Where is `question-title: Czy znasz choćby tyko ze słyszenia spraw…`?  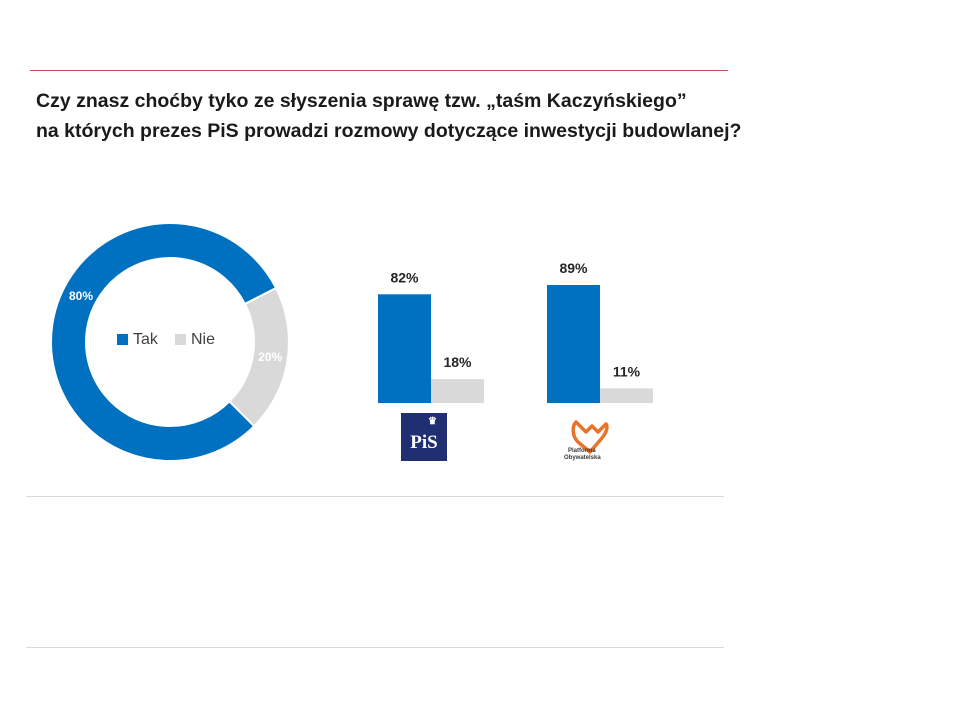
question-title: Czy znasz choćby tyko ze słyszenia spraw… is located at coordinates (446, 116).